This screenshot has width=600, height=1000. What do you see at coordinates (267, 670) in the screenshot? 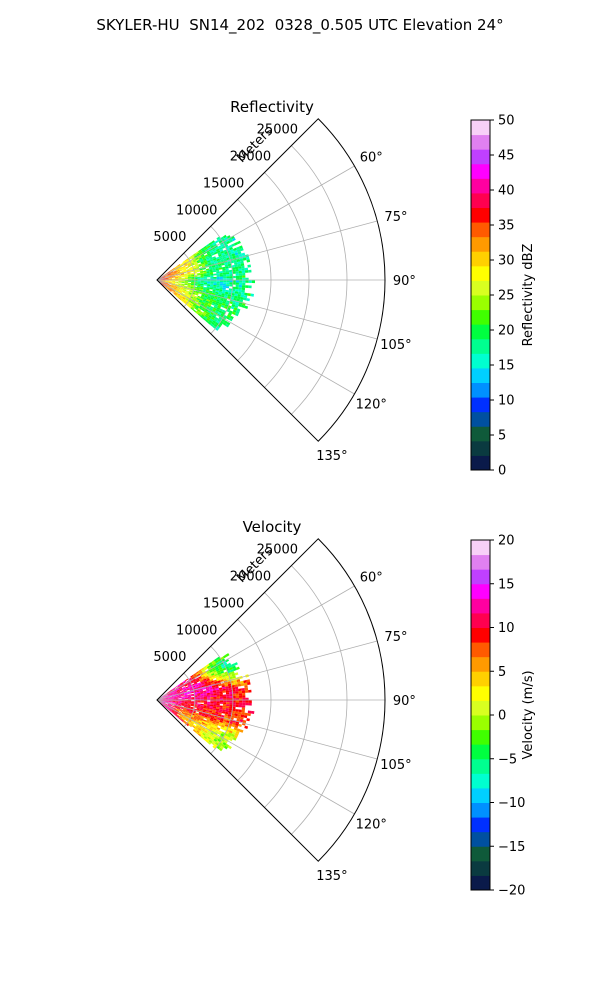
I see `azimuth-spoke` at bounding box center [267, 670].